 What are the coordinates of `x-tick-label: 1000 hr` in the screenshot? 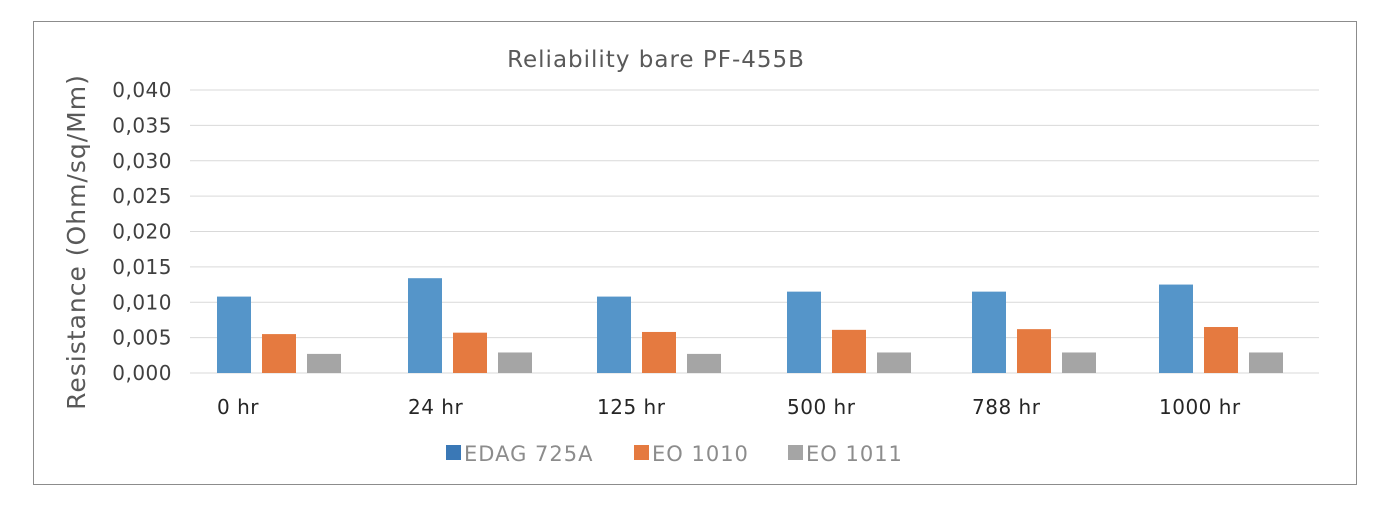 It's located at (1200, 407).